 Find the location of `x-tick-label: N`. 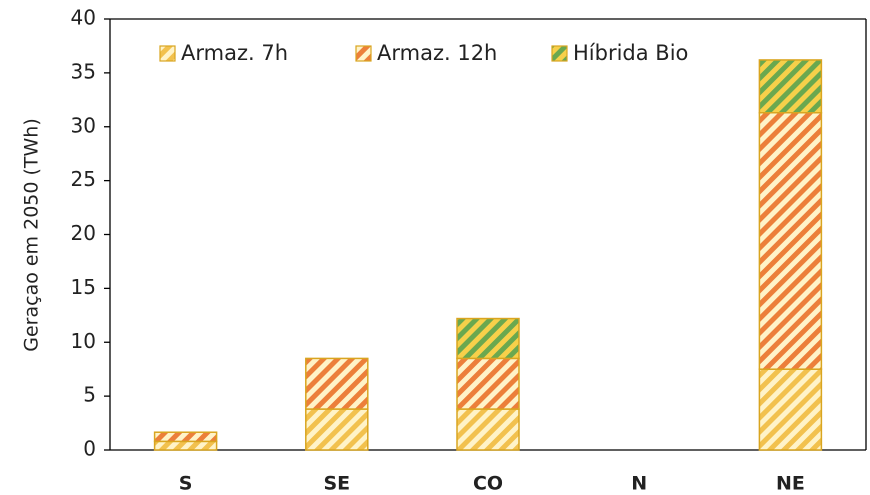

x-tick-label: N is located at coordinates (639, 484).